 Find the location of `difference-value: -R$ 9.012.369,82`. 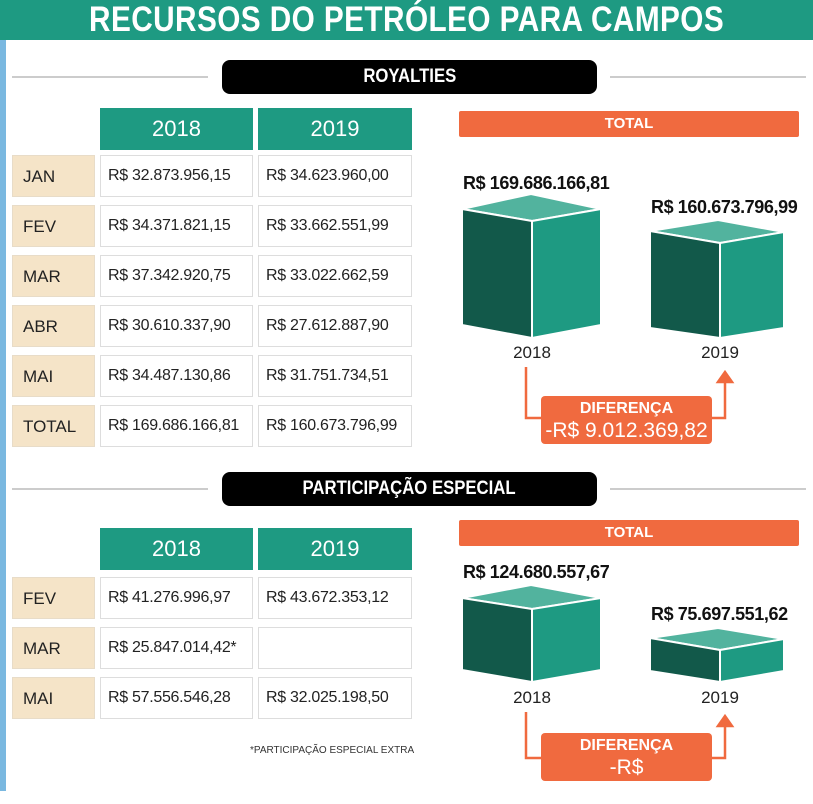

difference-value: -R$ 9.012.369,82 is located at coordinates (626, 430).